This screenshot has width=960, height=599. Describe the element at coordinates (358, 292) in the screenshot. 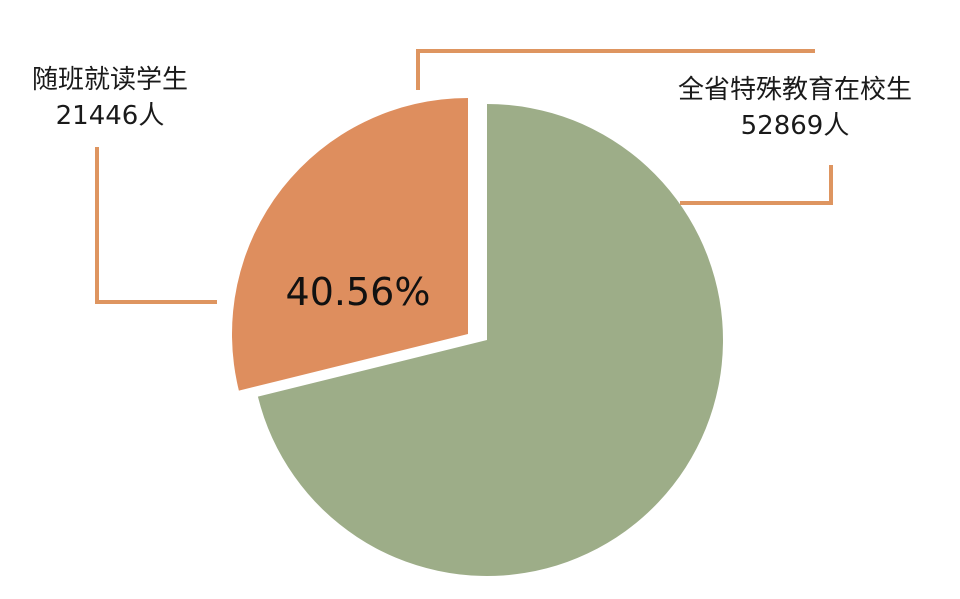

I see `percent-label: 40.56%` at that location.